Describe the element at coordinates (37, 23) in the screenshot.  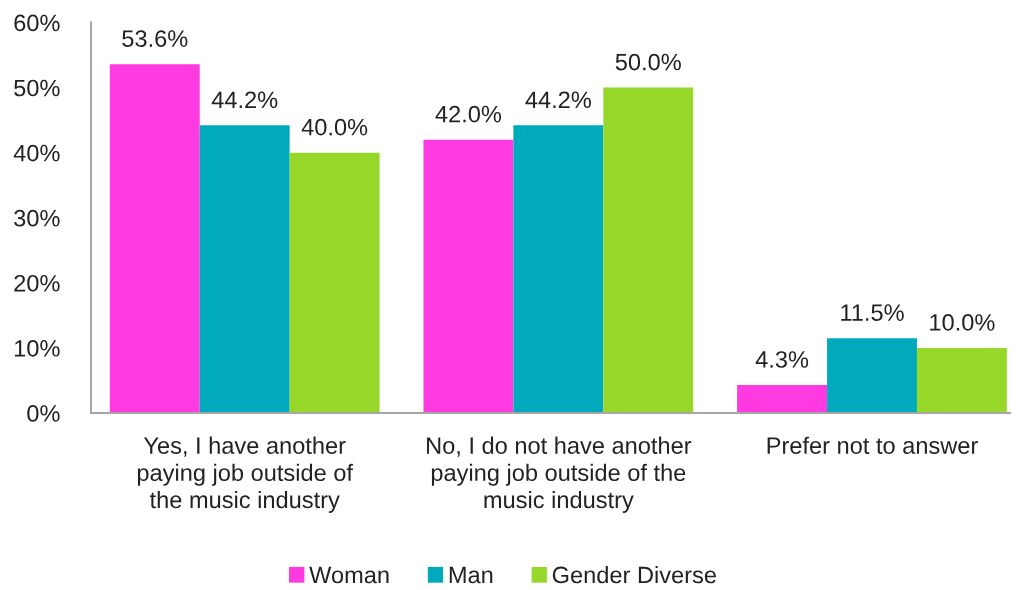
I see `y-tick-label: 60%` at that location.